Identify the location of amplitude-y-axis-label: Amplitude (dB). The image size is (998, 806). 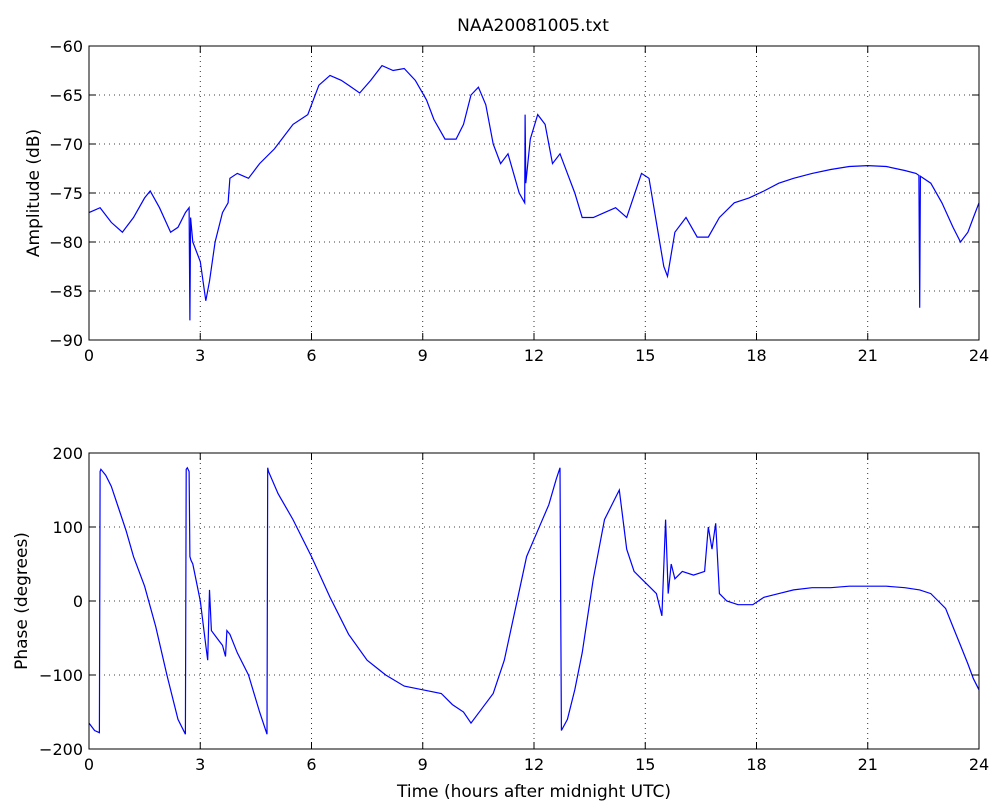
(34, 193).